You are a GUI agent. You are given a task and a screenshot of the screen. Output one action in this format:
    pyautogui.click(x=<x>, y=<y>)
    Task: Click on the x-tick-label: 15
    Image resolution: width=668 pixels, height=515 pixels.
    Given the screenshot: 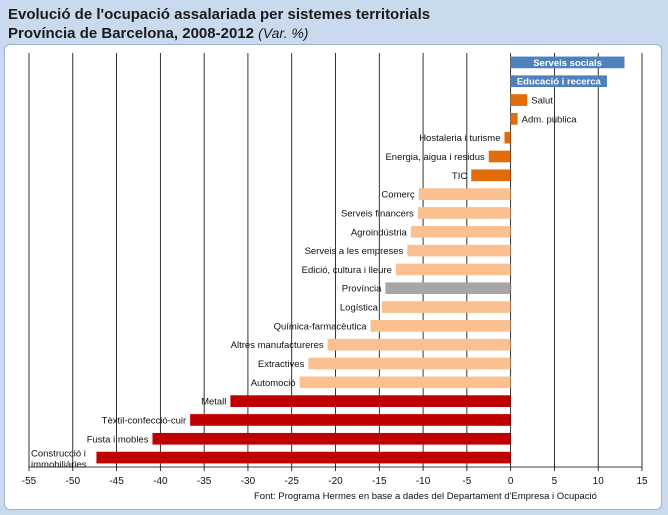 What is the action you would take?
    pyautogui.click(x=642, y=481)
    